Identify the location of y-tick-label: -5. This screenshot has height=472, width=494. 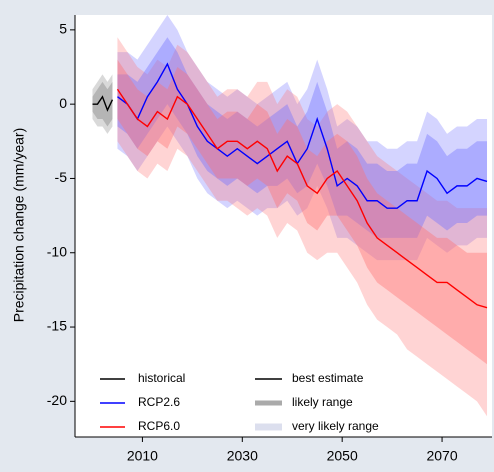
(61, 177).